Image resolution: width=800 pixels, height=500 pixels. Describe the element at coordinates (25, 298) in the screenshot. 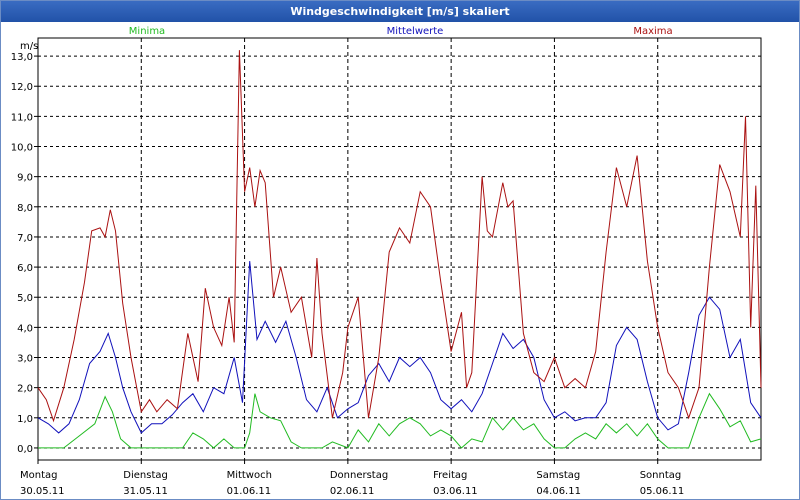

I see `y-tick-label: 5,0` at that location.